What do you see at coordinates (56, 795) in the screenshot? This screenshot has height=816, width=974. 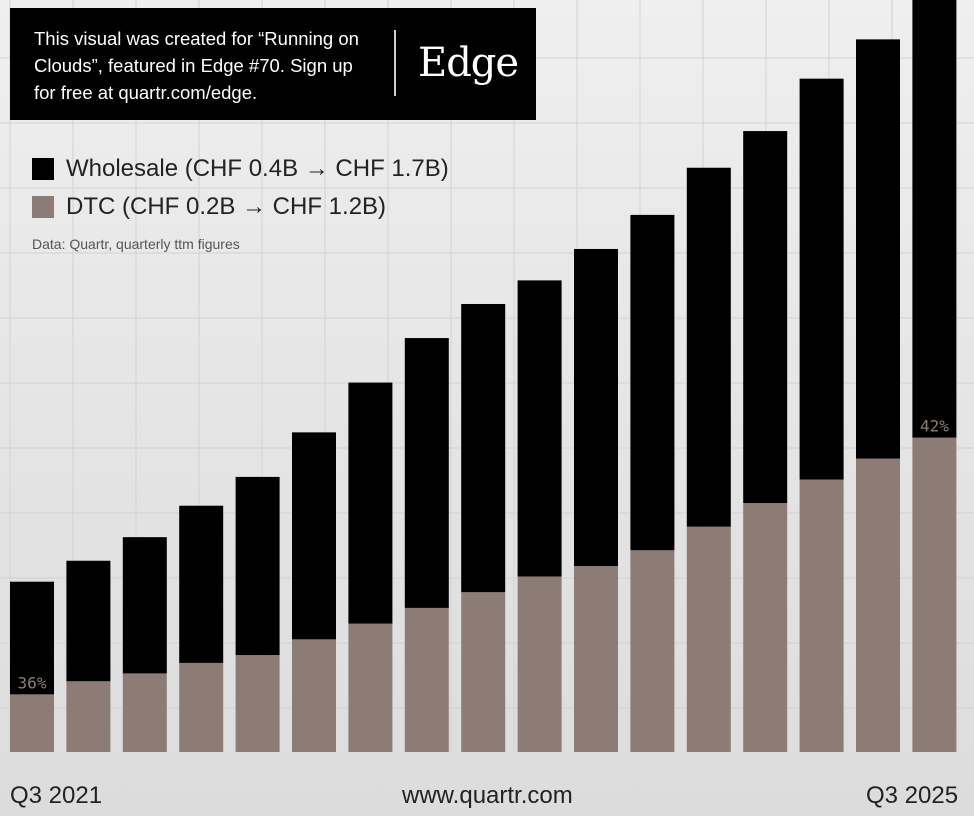 I see `x-axis-start-label: Q3 2021` at bounding box center [56, 795].